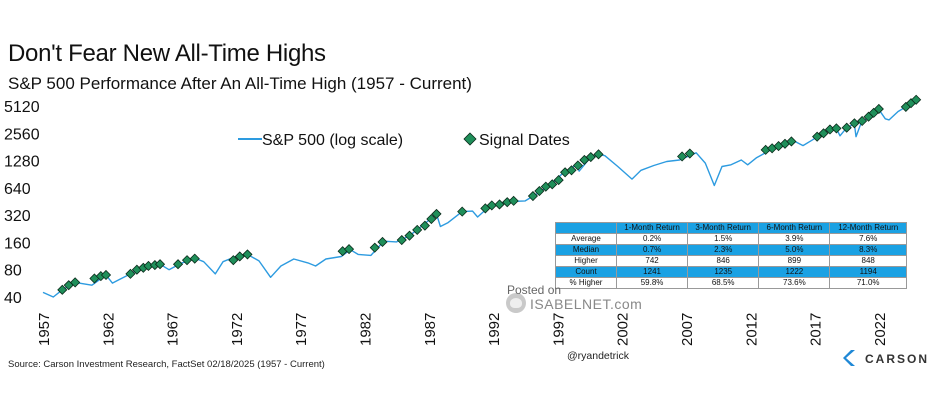  What do you see at coordinates (652, 272) in the screenshot?
I see `table-cell: 1241` at bounding box center [652, 272].